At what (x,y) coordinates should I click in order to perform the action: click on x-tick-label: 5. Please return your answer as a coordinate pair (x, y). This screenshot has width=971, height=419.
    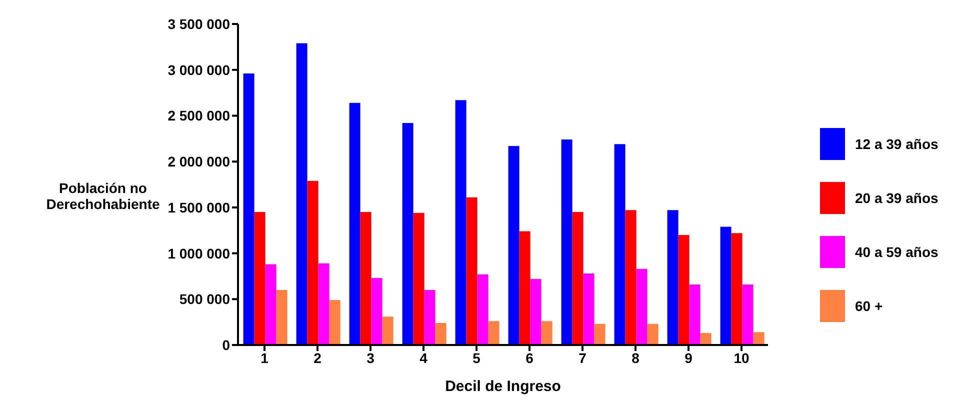
    Looking at the image, I should click on (476, 358).